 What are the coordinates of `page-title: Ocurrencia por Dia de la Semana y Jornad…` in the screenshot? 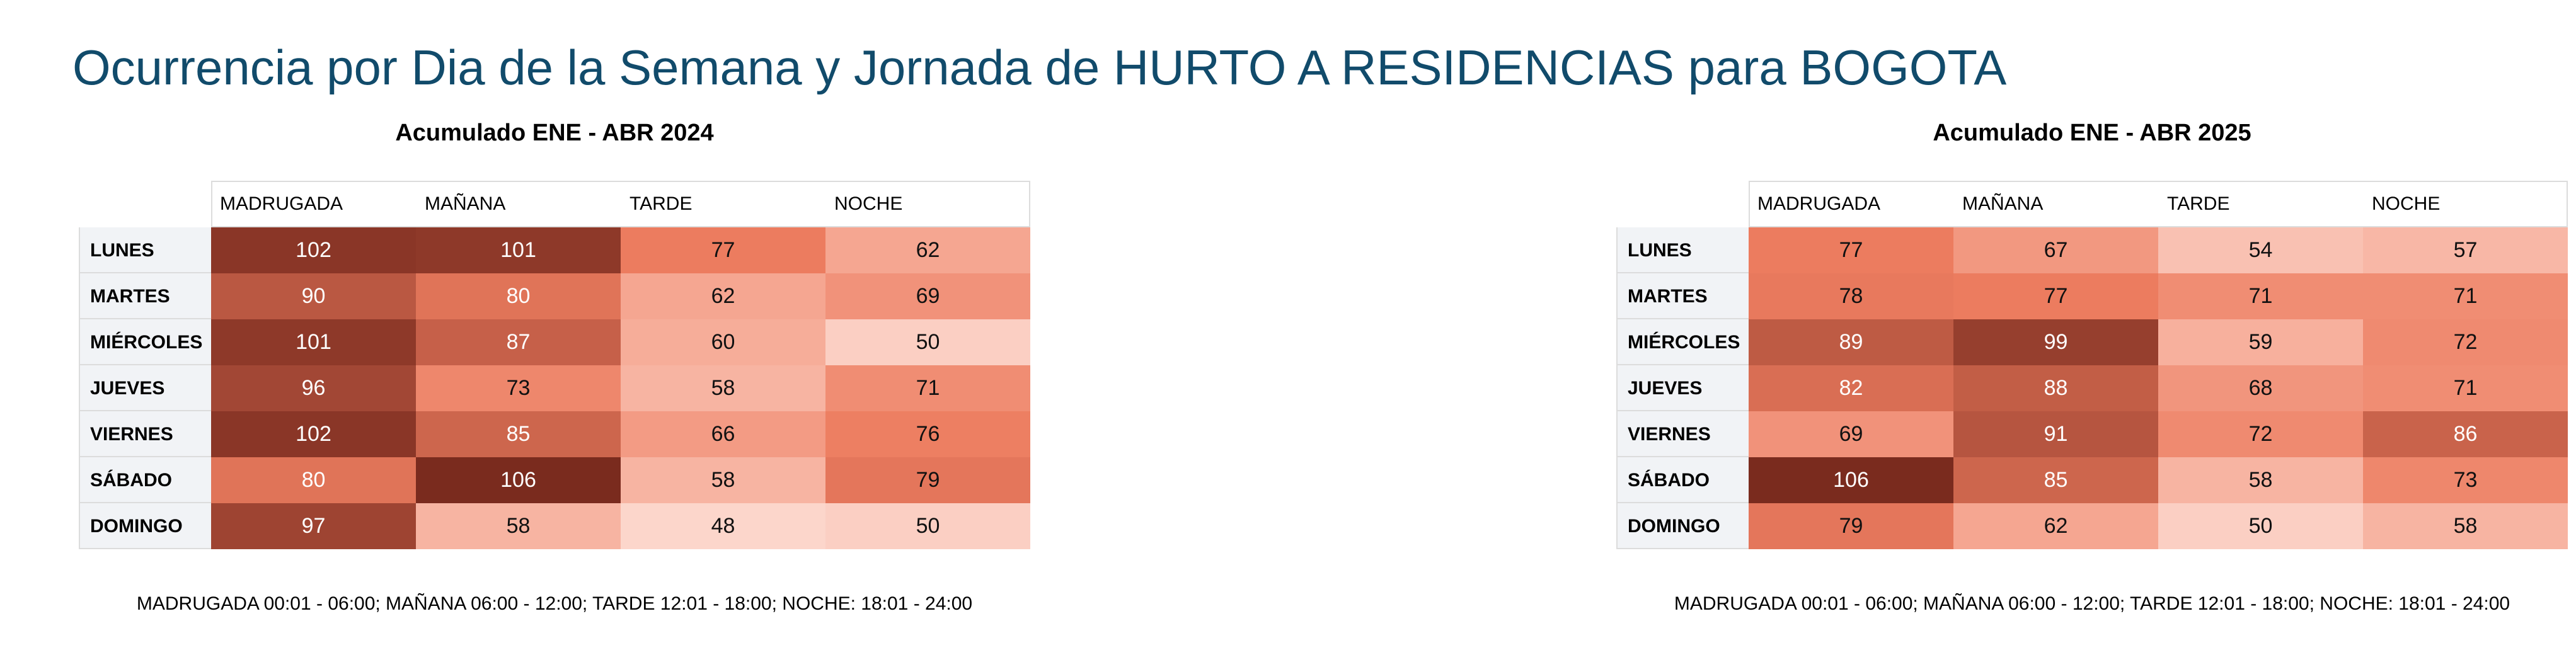 It's located at (1039, 67).